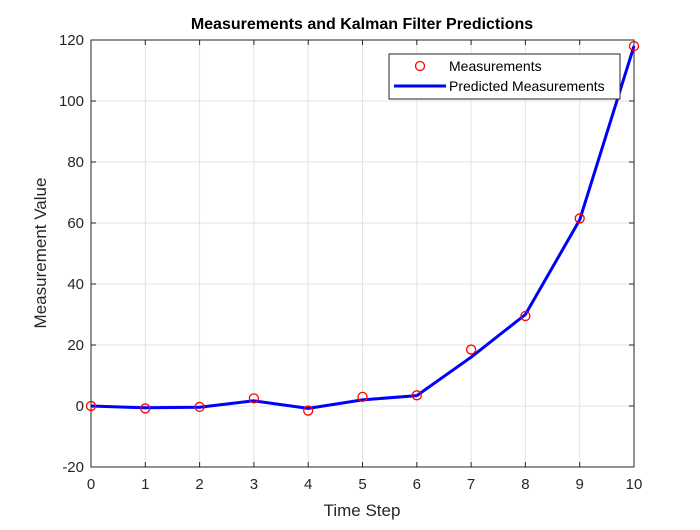  I want to click on y-tick-label: 0, so click(80, 406).